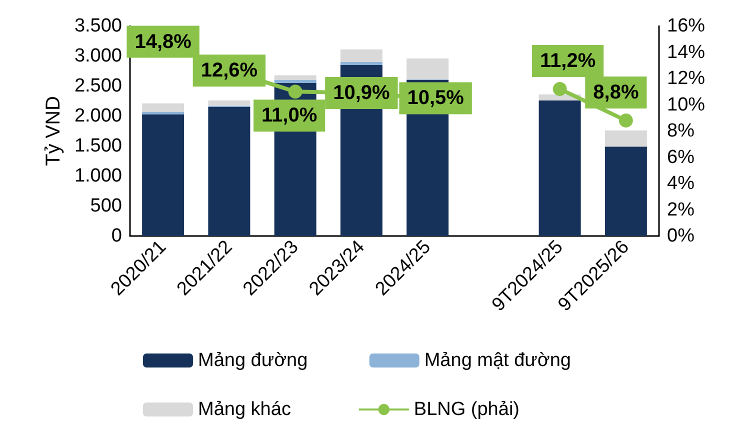  What do you see at coordinates (681, 183) in the screenshot?
I see `y2-tick-label: 4%` at bounding box center [681, 183].